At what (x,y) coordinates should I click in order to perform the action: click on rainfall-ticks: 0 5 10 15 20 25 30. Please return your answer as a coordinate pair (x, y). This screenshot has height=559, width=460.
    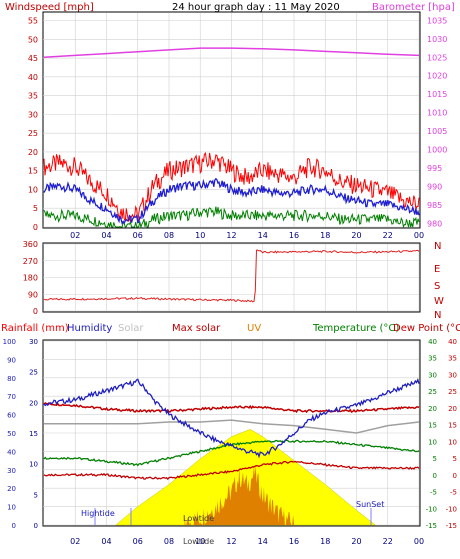
    Looking at the image, I should click on (33, 434).